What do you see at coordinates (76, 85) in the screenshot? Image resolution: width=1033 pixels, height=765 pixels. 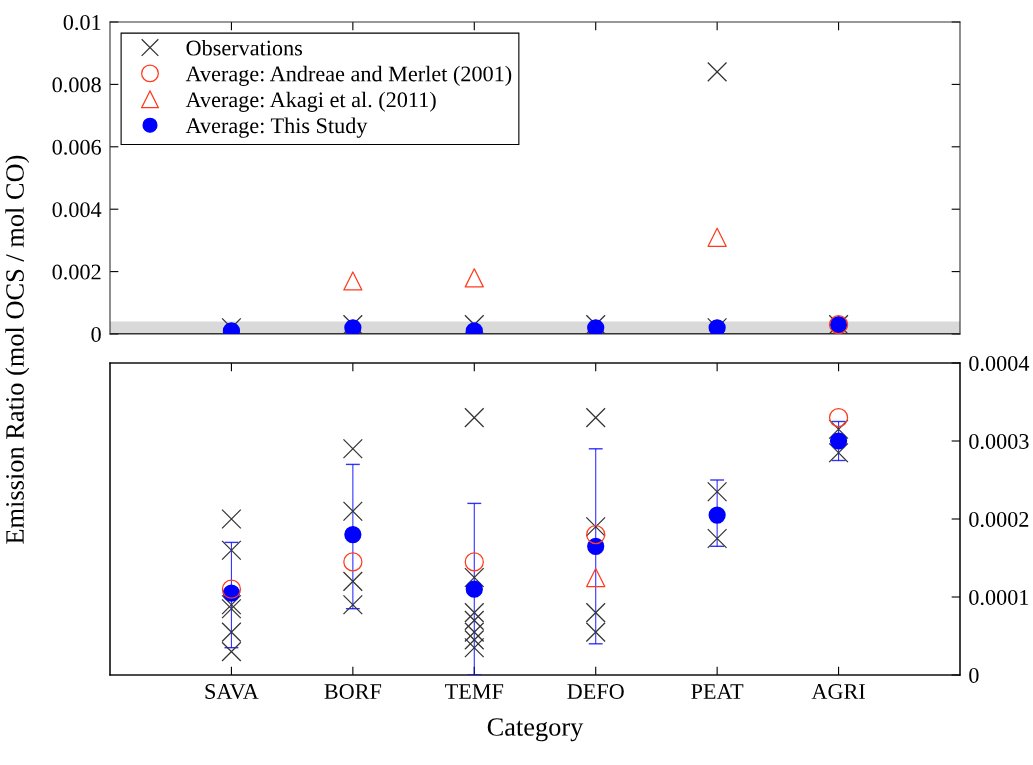 I see `y-tick-label: 0.008` at bounding box center [76, 85].